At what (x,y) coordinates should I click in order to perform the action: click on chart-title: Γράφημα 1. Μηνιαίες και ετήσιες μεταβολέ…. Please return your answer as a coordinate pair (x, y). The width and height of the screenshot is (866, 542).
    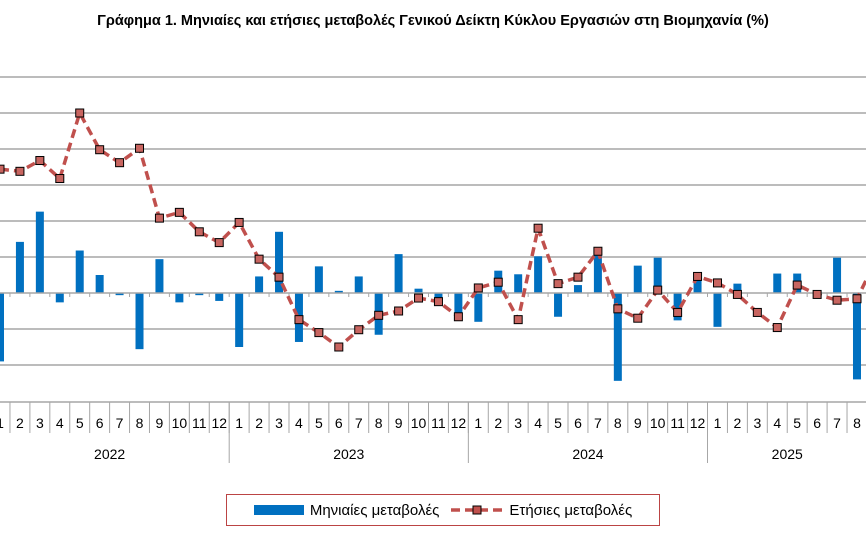
    Looking at the image, I should click on (433, 21).